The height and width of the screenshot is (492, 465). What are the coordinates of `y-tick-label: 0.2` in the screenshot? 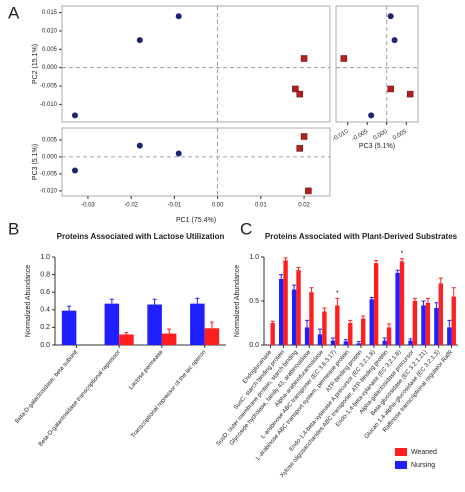 It's located at (45, 327).